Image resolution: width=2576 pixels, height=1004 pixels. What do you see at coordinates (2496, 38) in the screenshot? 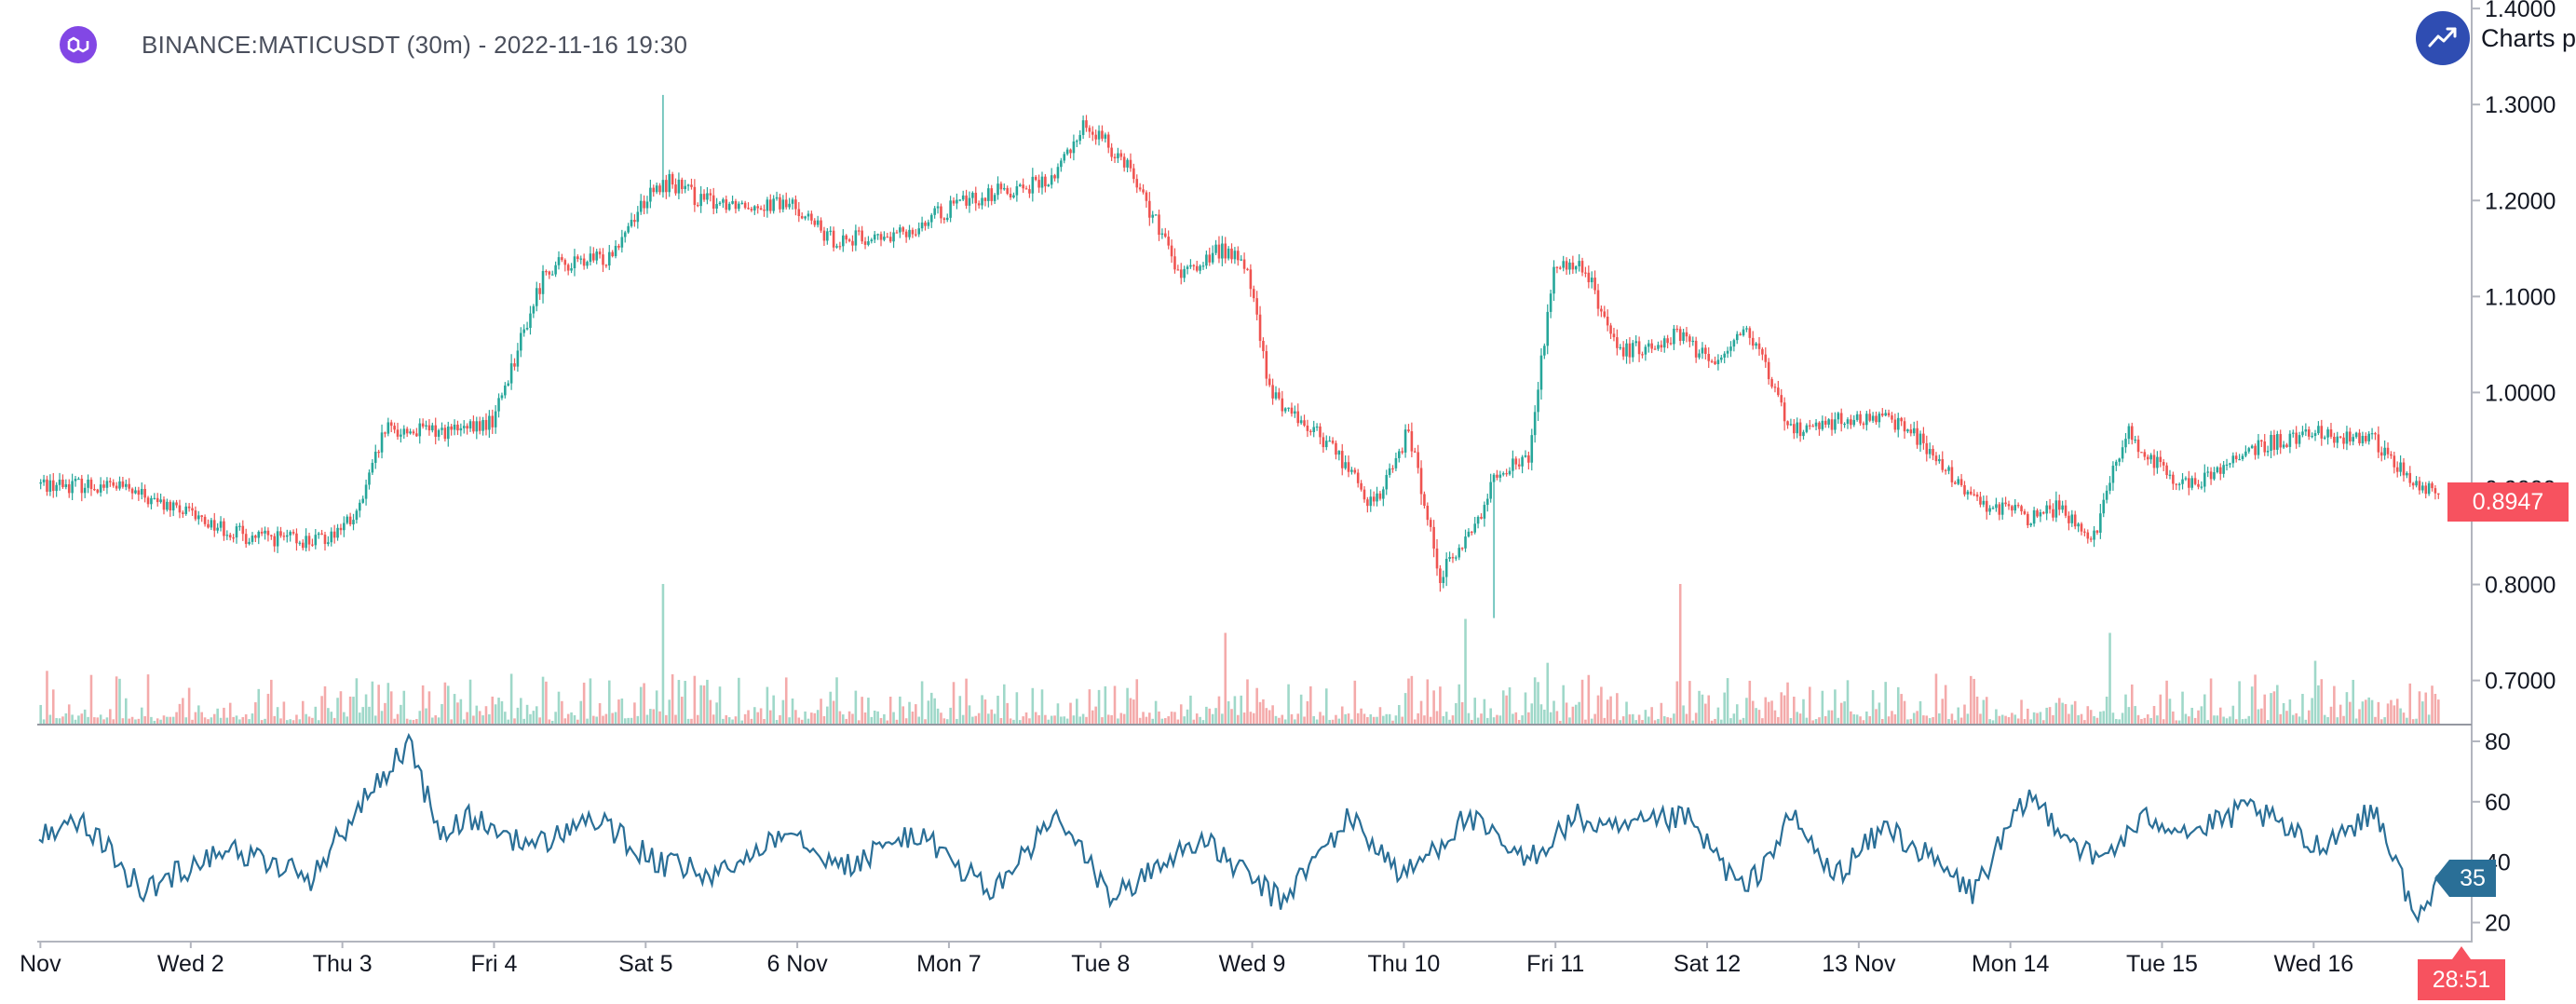
I see `brand-badge: Charts p` at bounding box center [2496, 38].